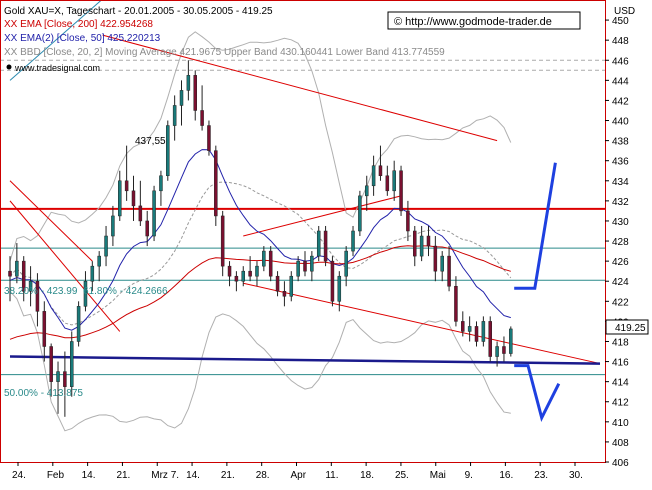 The width and height of the screenshot is (652, 490). What do you see at coordinates (576, 475) in the screenshot?
I see `x-tick-label: 30.` at bounding box center [576, 475].